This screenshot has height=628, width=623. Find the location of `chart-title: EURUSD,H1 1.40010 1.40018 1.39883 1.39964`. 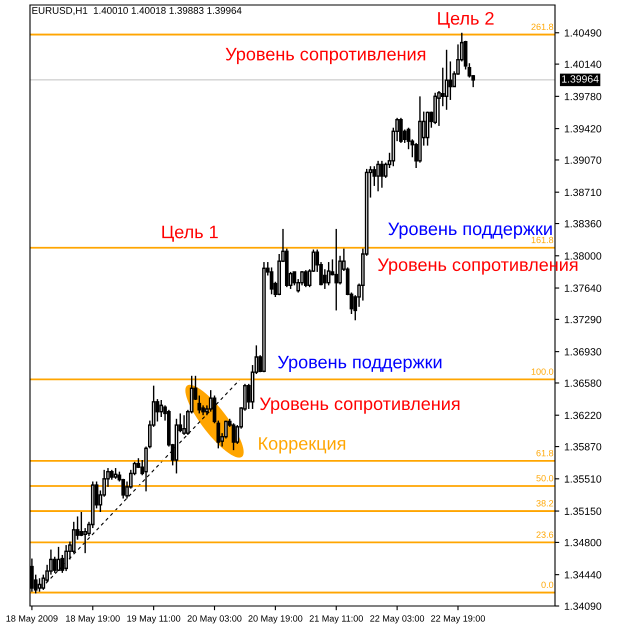

chart-title: EURUSD,H1 1.40010 1.40018 1.39883 1.39964 is located at coordinates (137, 11).